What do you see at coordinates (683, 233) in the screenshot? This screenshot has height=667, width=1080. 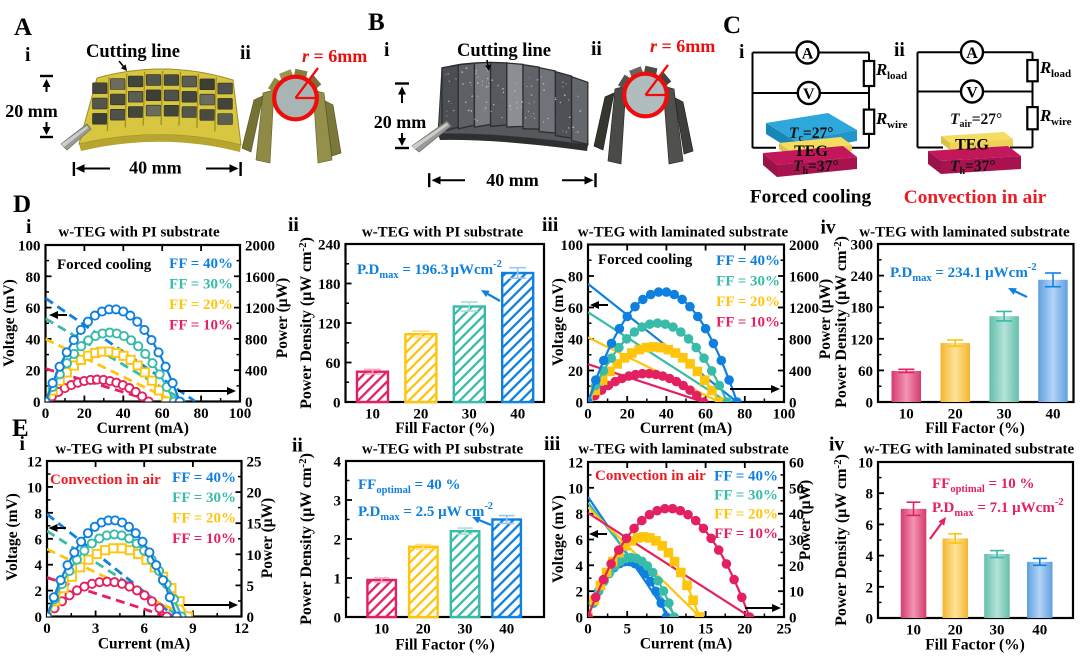 I see `svg-text: w-TEG with laminated substrate` at bounding box center [683, 233].